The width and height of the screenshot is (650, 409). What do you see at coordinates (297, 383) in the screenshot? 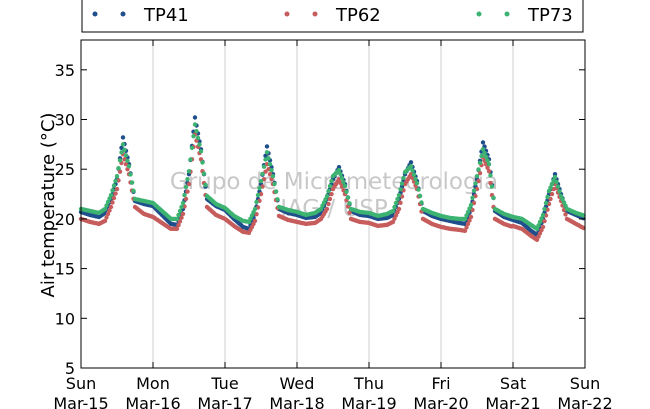
I see `x-tick-label-day: Wed` at bounding box center [297, 383].